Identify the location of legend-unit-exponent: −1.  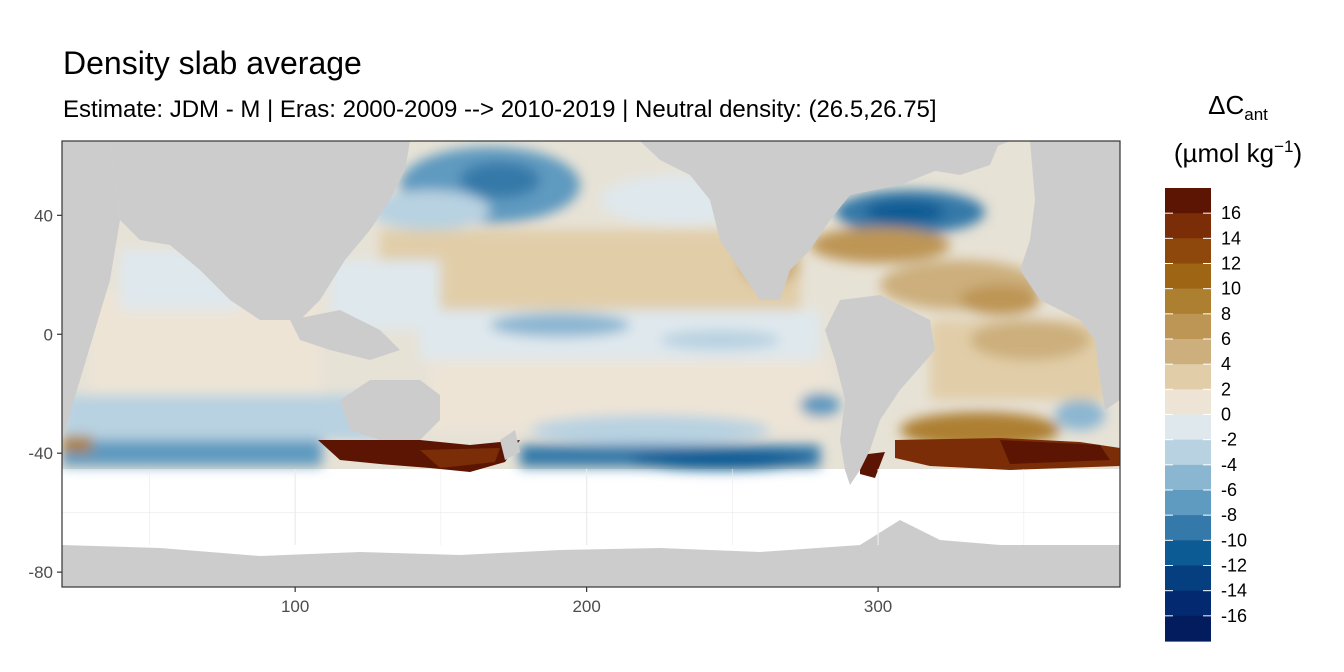
(1283, 146).